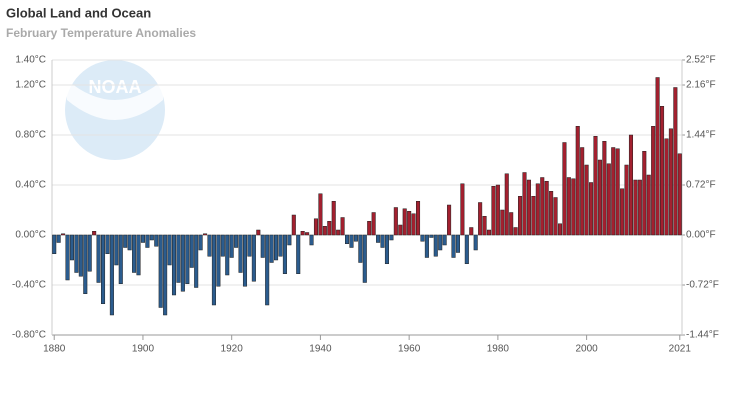 Image resolution: width=734 pixels, height=400 pixels. Describe the element at coordinates (115, 100) in the screenshot. I see `logo-bird` at that location.